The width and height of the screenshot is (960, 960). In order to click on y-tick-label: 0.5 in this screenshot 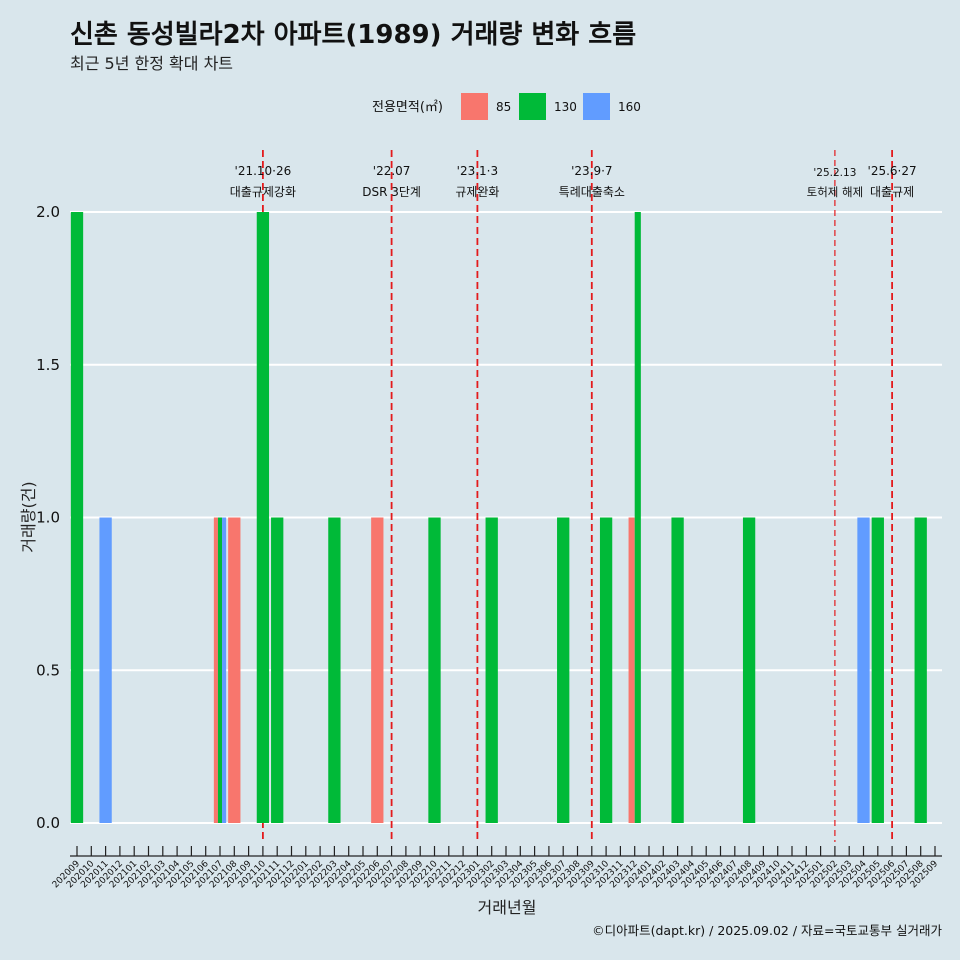, I will do `click(48, 670)`.